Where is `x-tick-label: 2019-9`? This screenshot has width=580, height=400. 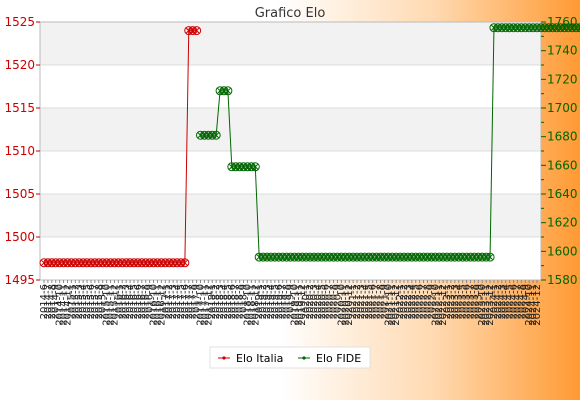 x-tick-label: 2019-9 is located at coordinates (291, 301).